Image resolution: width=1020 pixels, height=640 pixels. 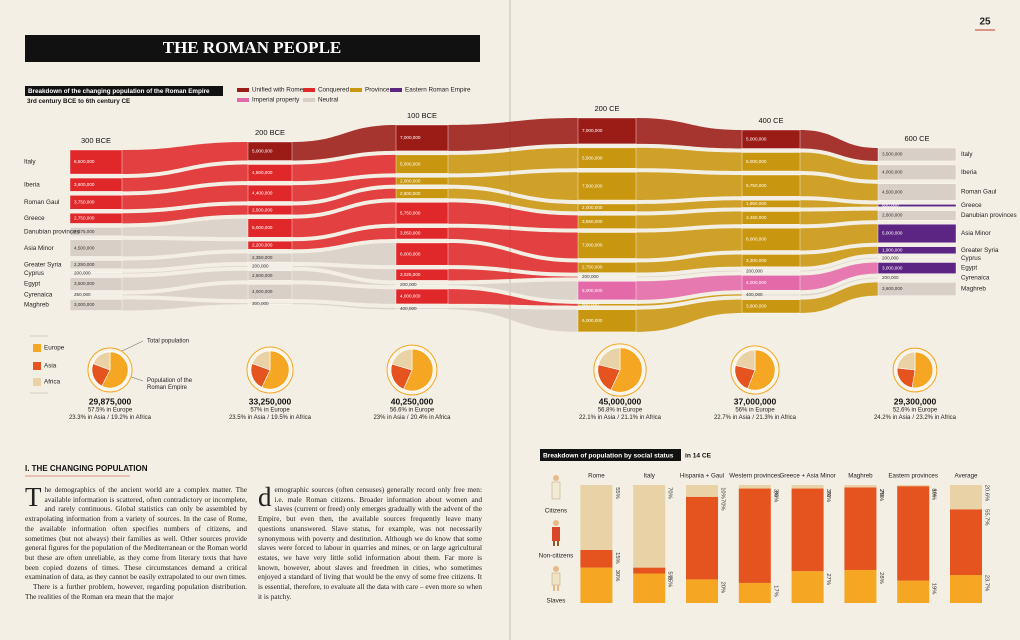 I want to click on citizen-icon, so click(x=556, y=487).